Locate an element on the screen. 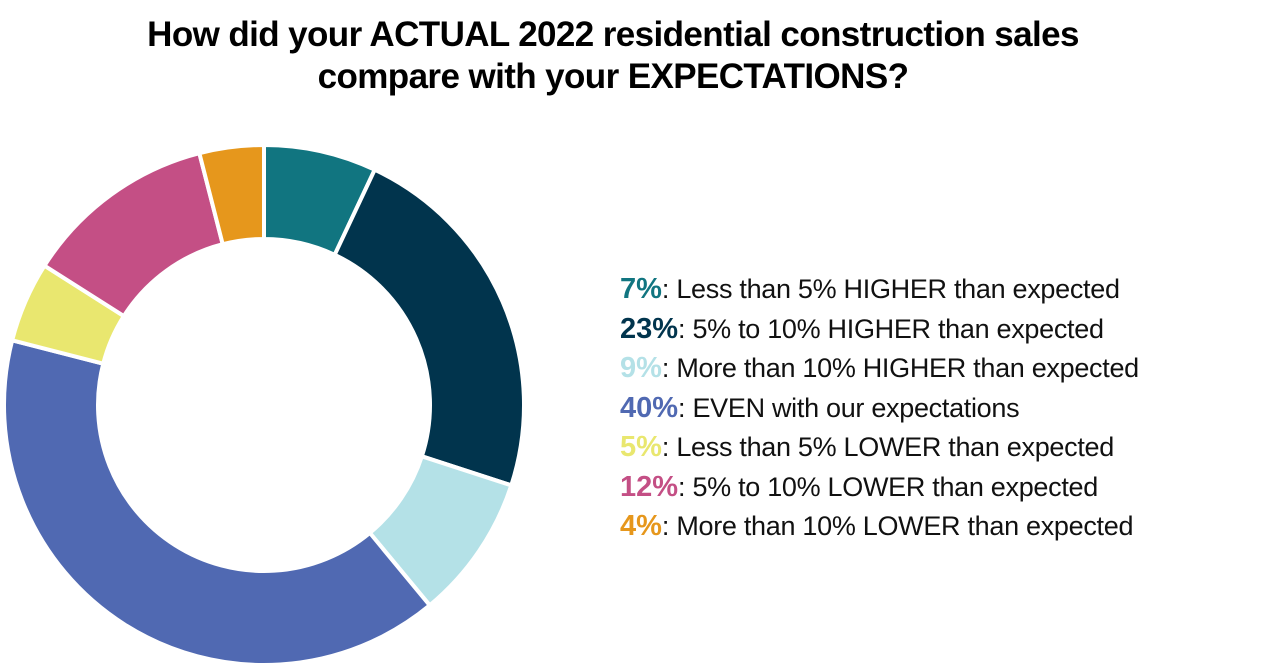 This screenshot has height=671, width=1276. legend-item: 4%: More than 10% LOWER than expected is located at coordinates (879, 527).